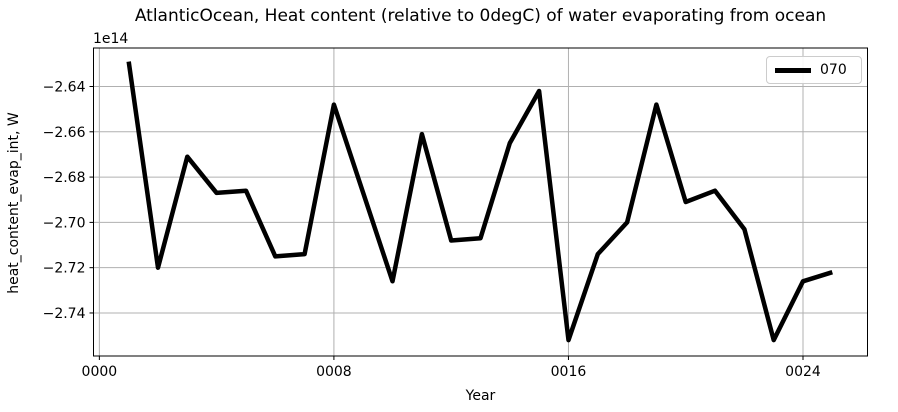 The width and height of the screenshot is (898, 412). Describe the element at coordinates (803, 372) in the screenshot. I see `x-tick-label: 0024` at that location.